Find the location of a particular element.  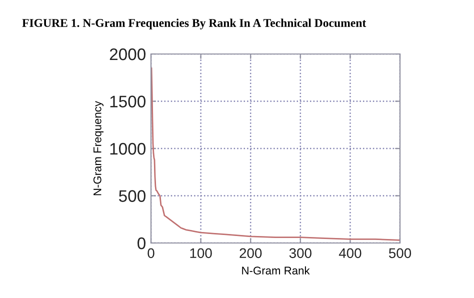

x-tick-label: 200 is located at coordinates (251, 253).